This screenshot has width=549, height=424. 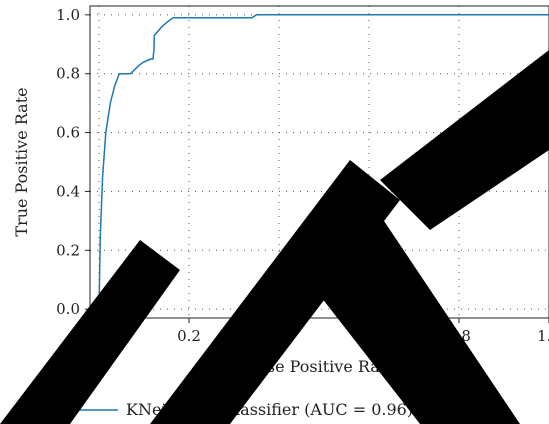 I want to click on x-axis-label: False Positive Rate, so click(x=319, y=366).